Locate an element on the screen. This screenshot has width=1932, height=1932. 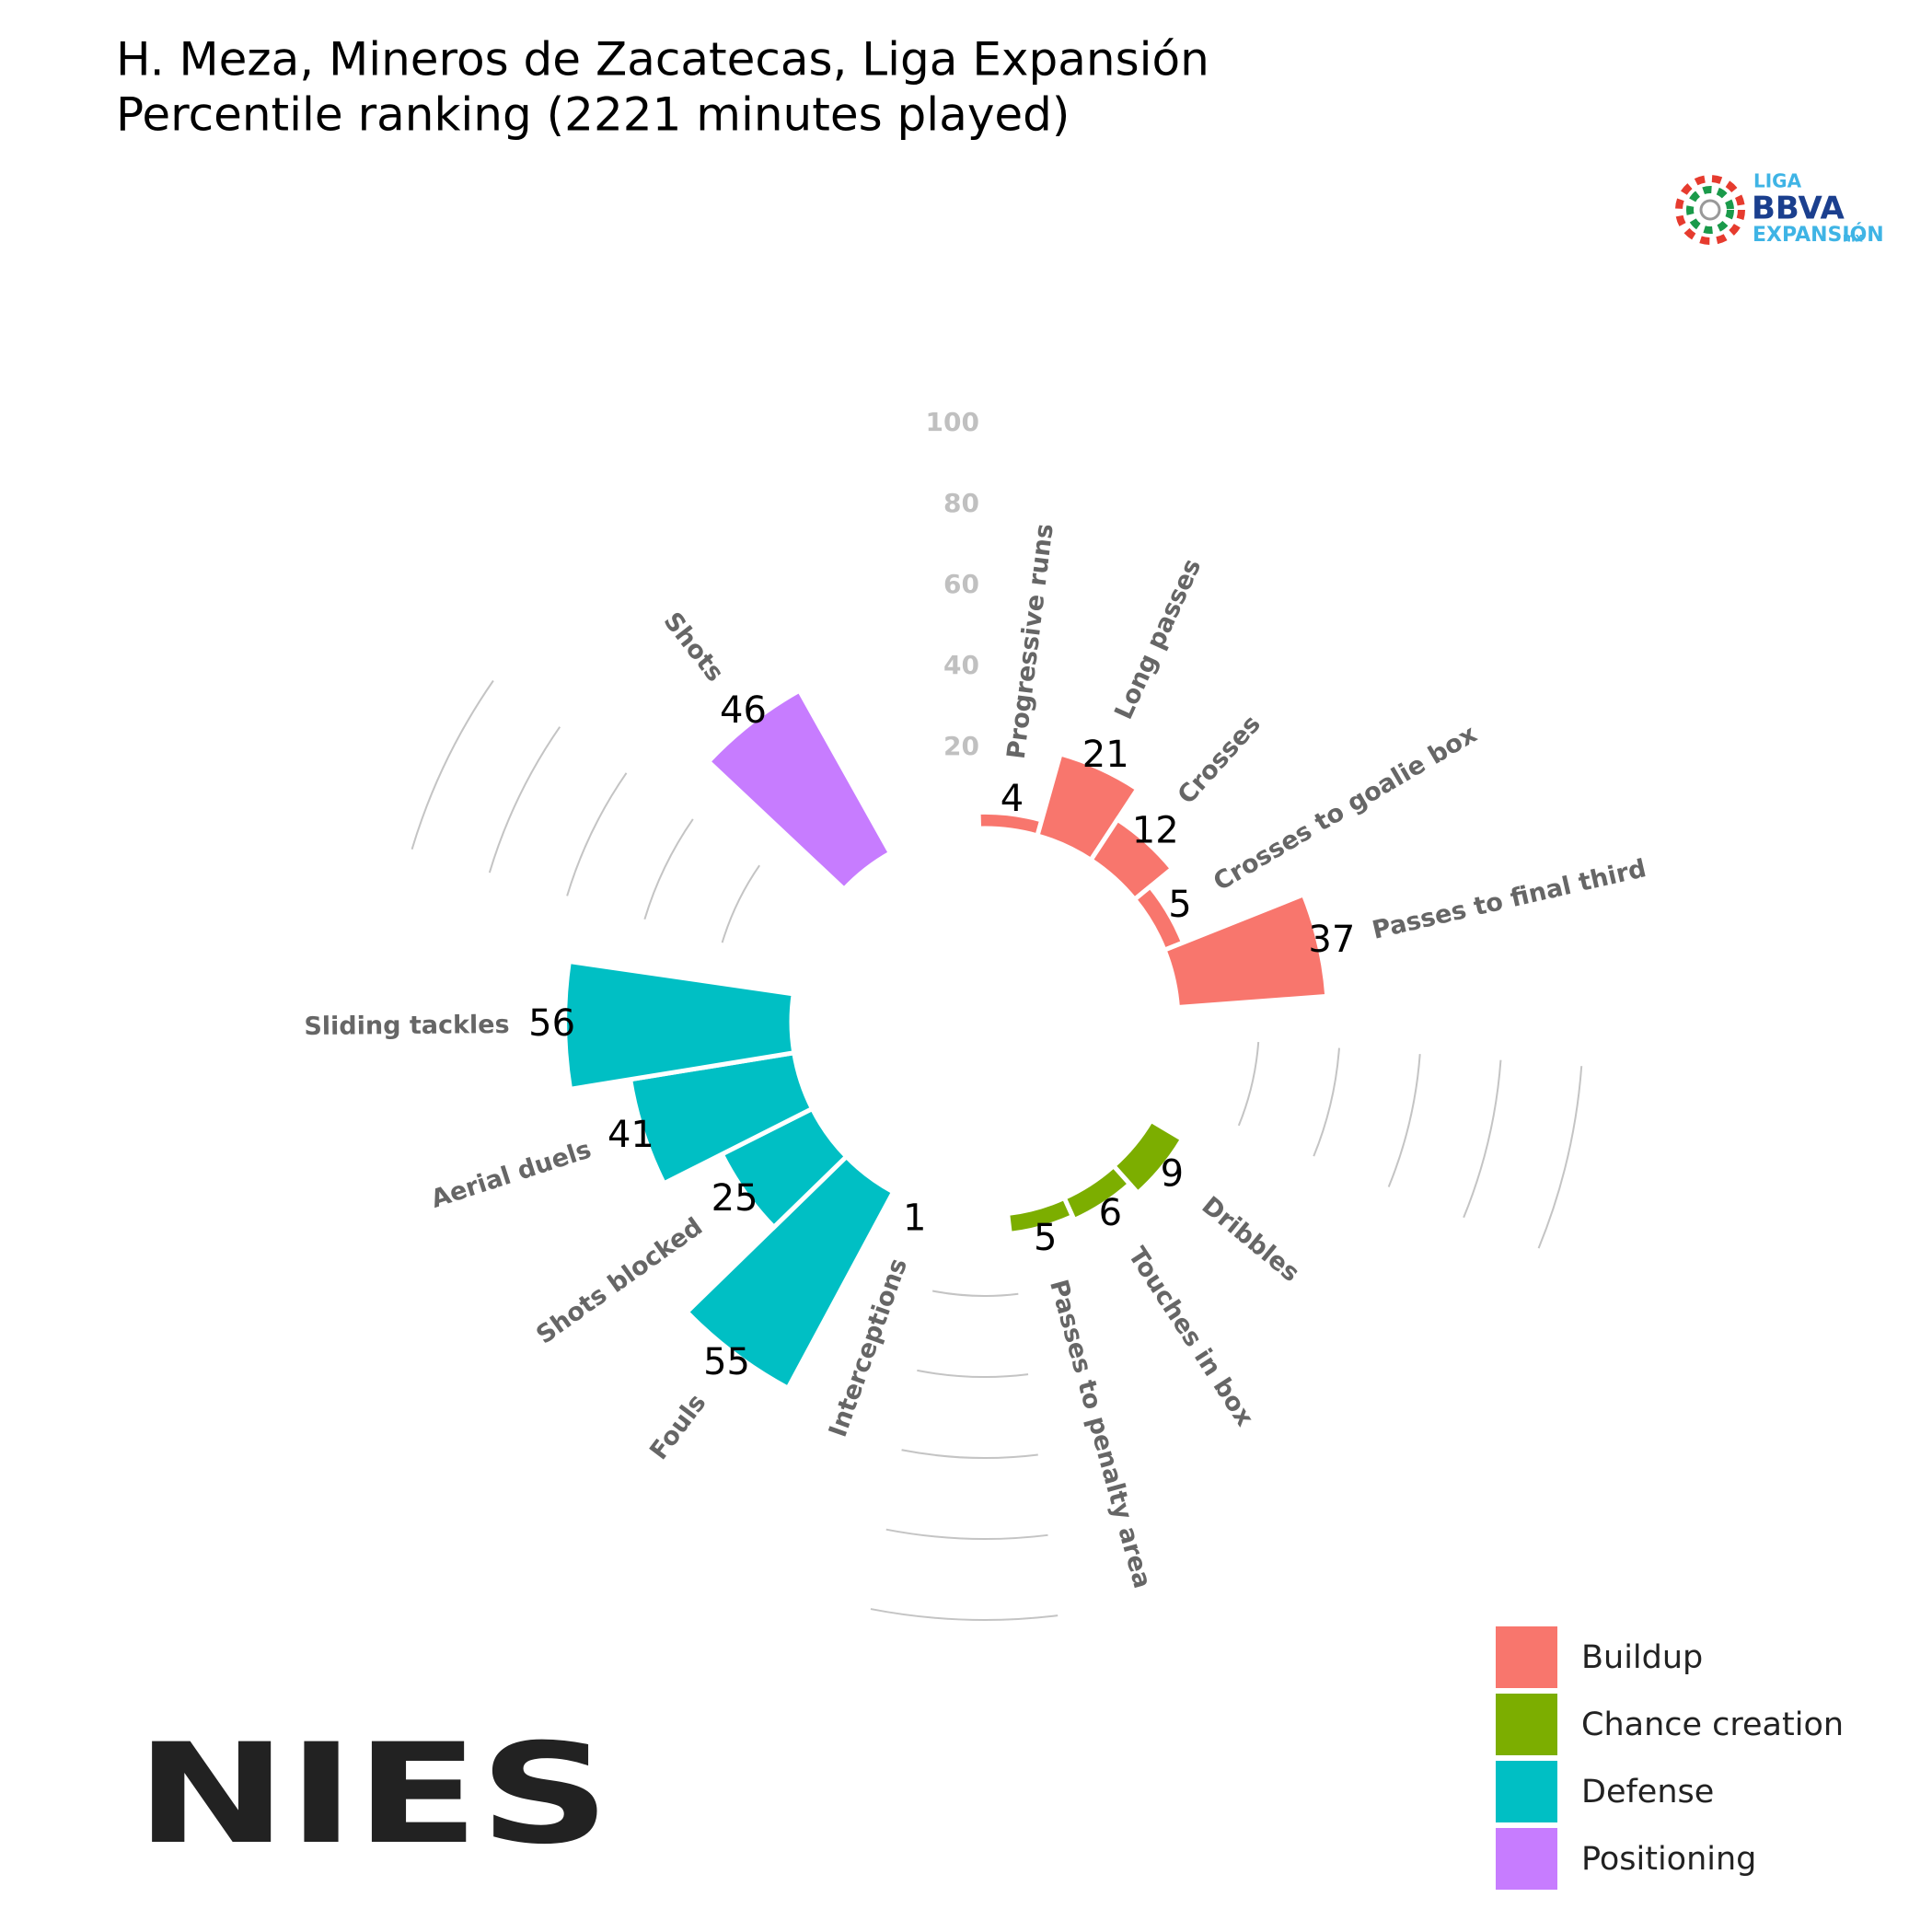
logo-text: mx is located at coordinates (1854, 239).